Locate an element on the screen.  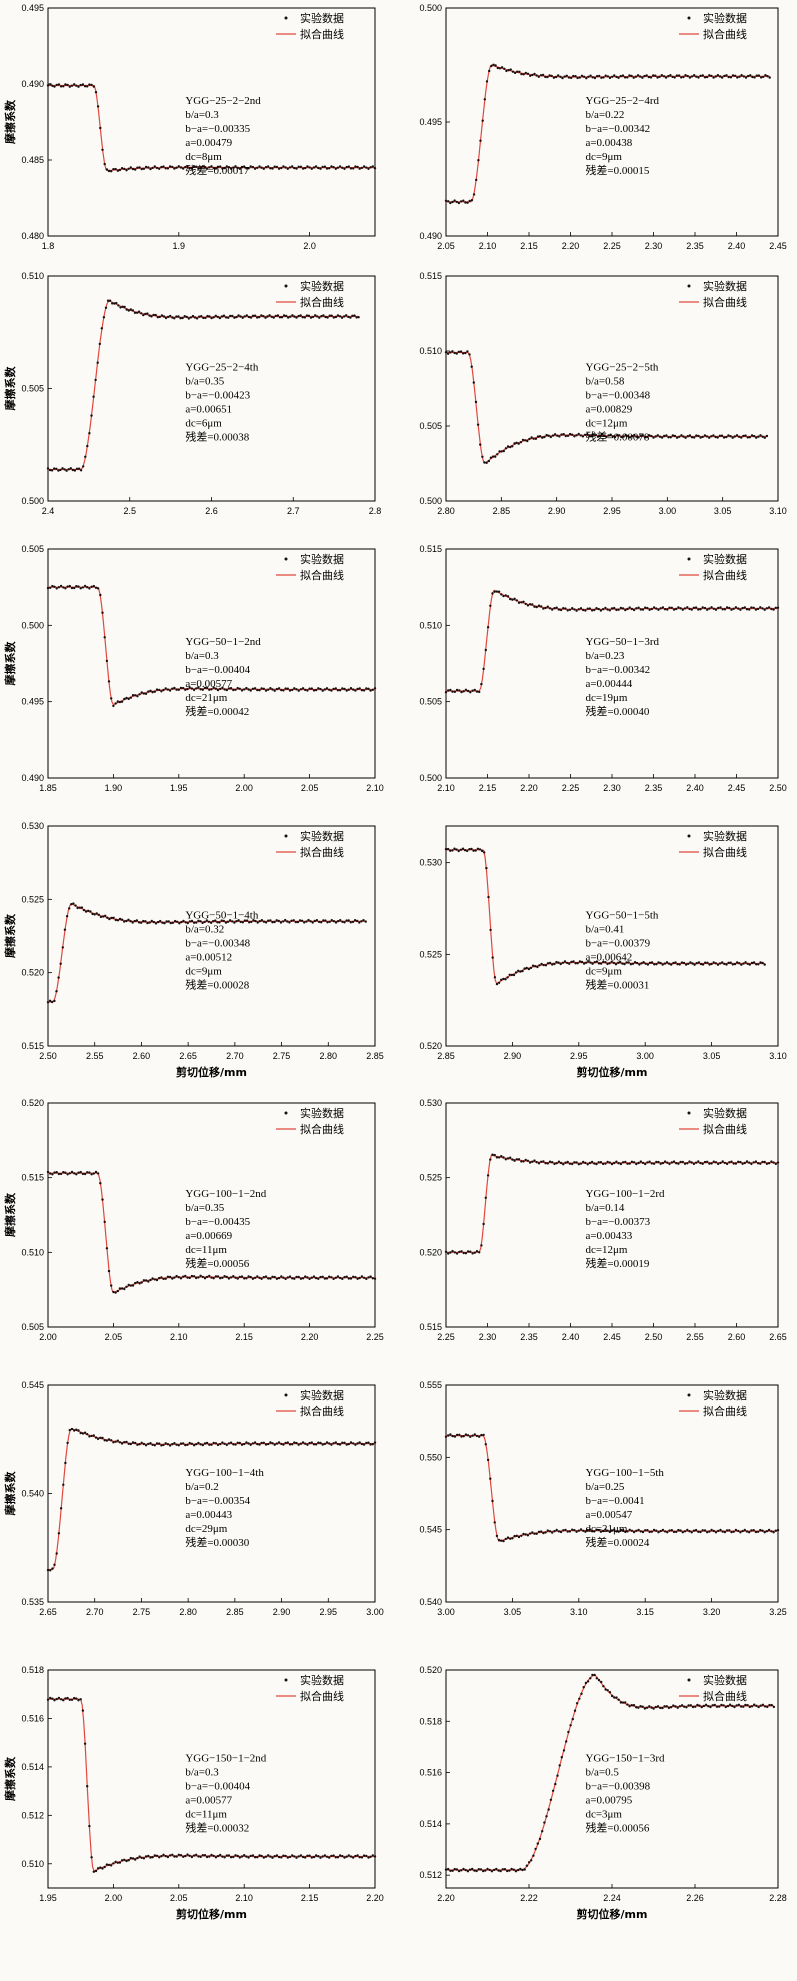
legend-marker-data is located at coordinates (286, 1680).